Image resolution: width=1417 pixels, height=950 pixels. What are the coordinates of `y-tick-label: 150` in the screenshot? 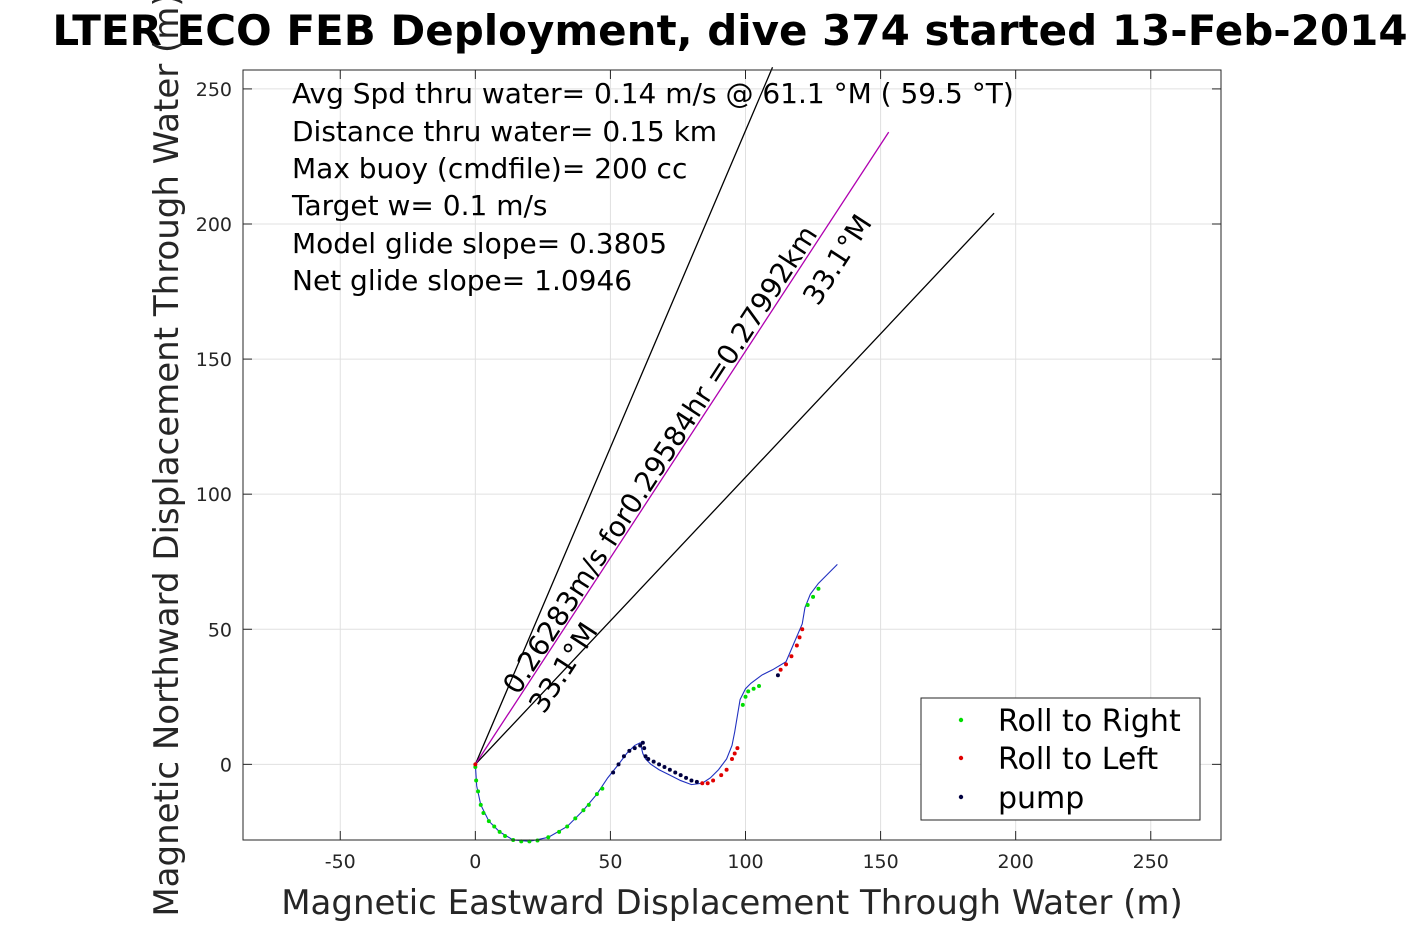 It's located at (214, 360).